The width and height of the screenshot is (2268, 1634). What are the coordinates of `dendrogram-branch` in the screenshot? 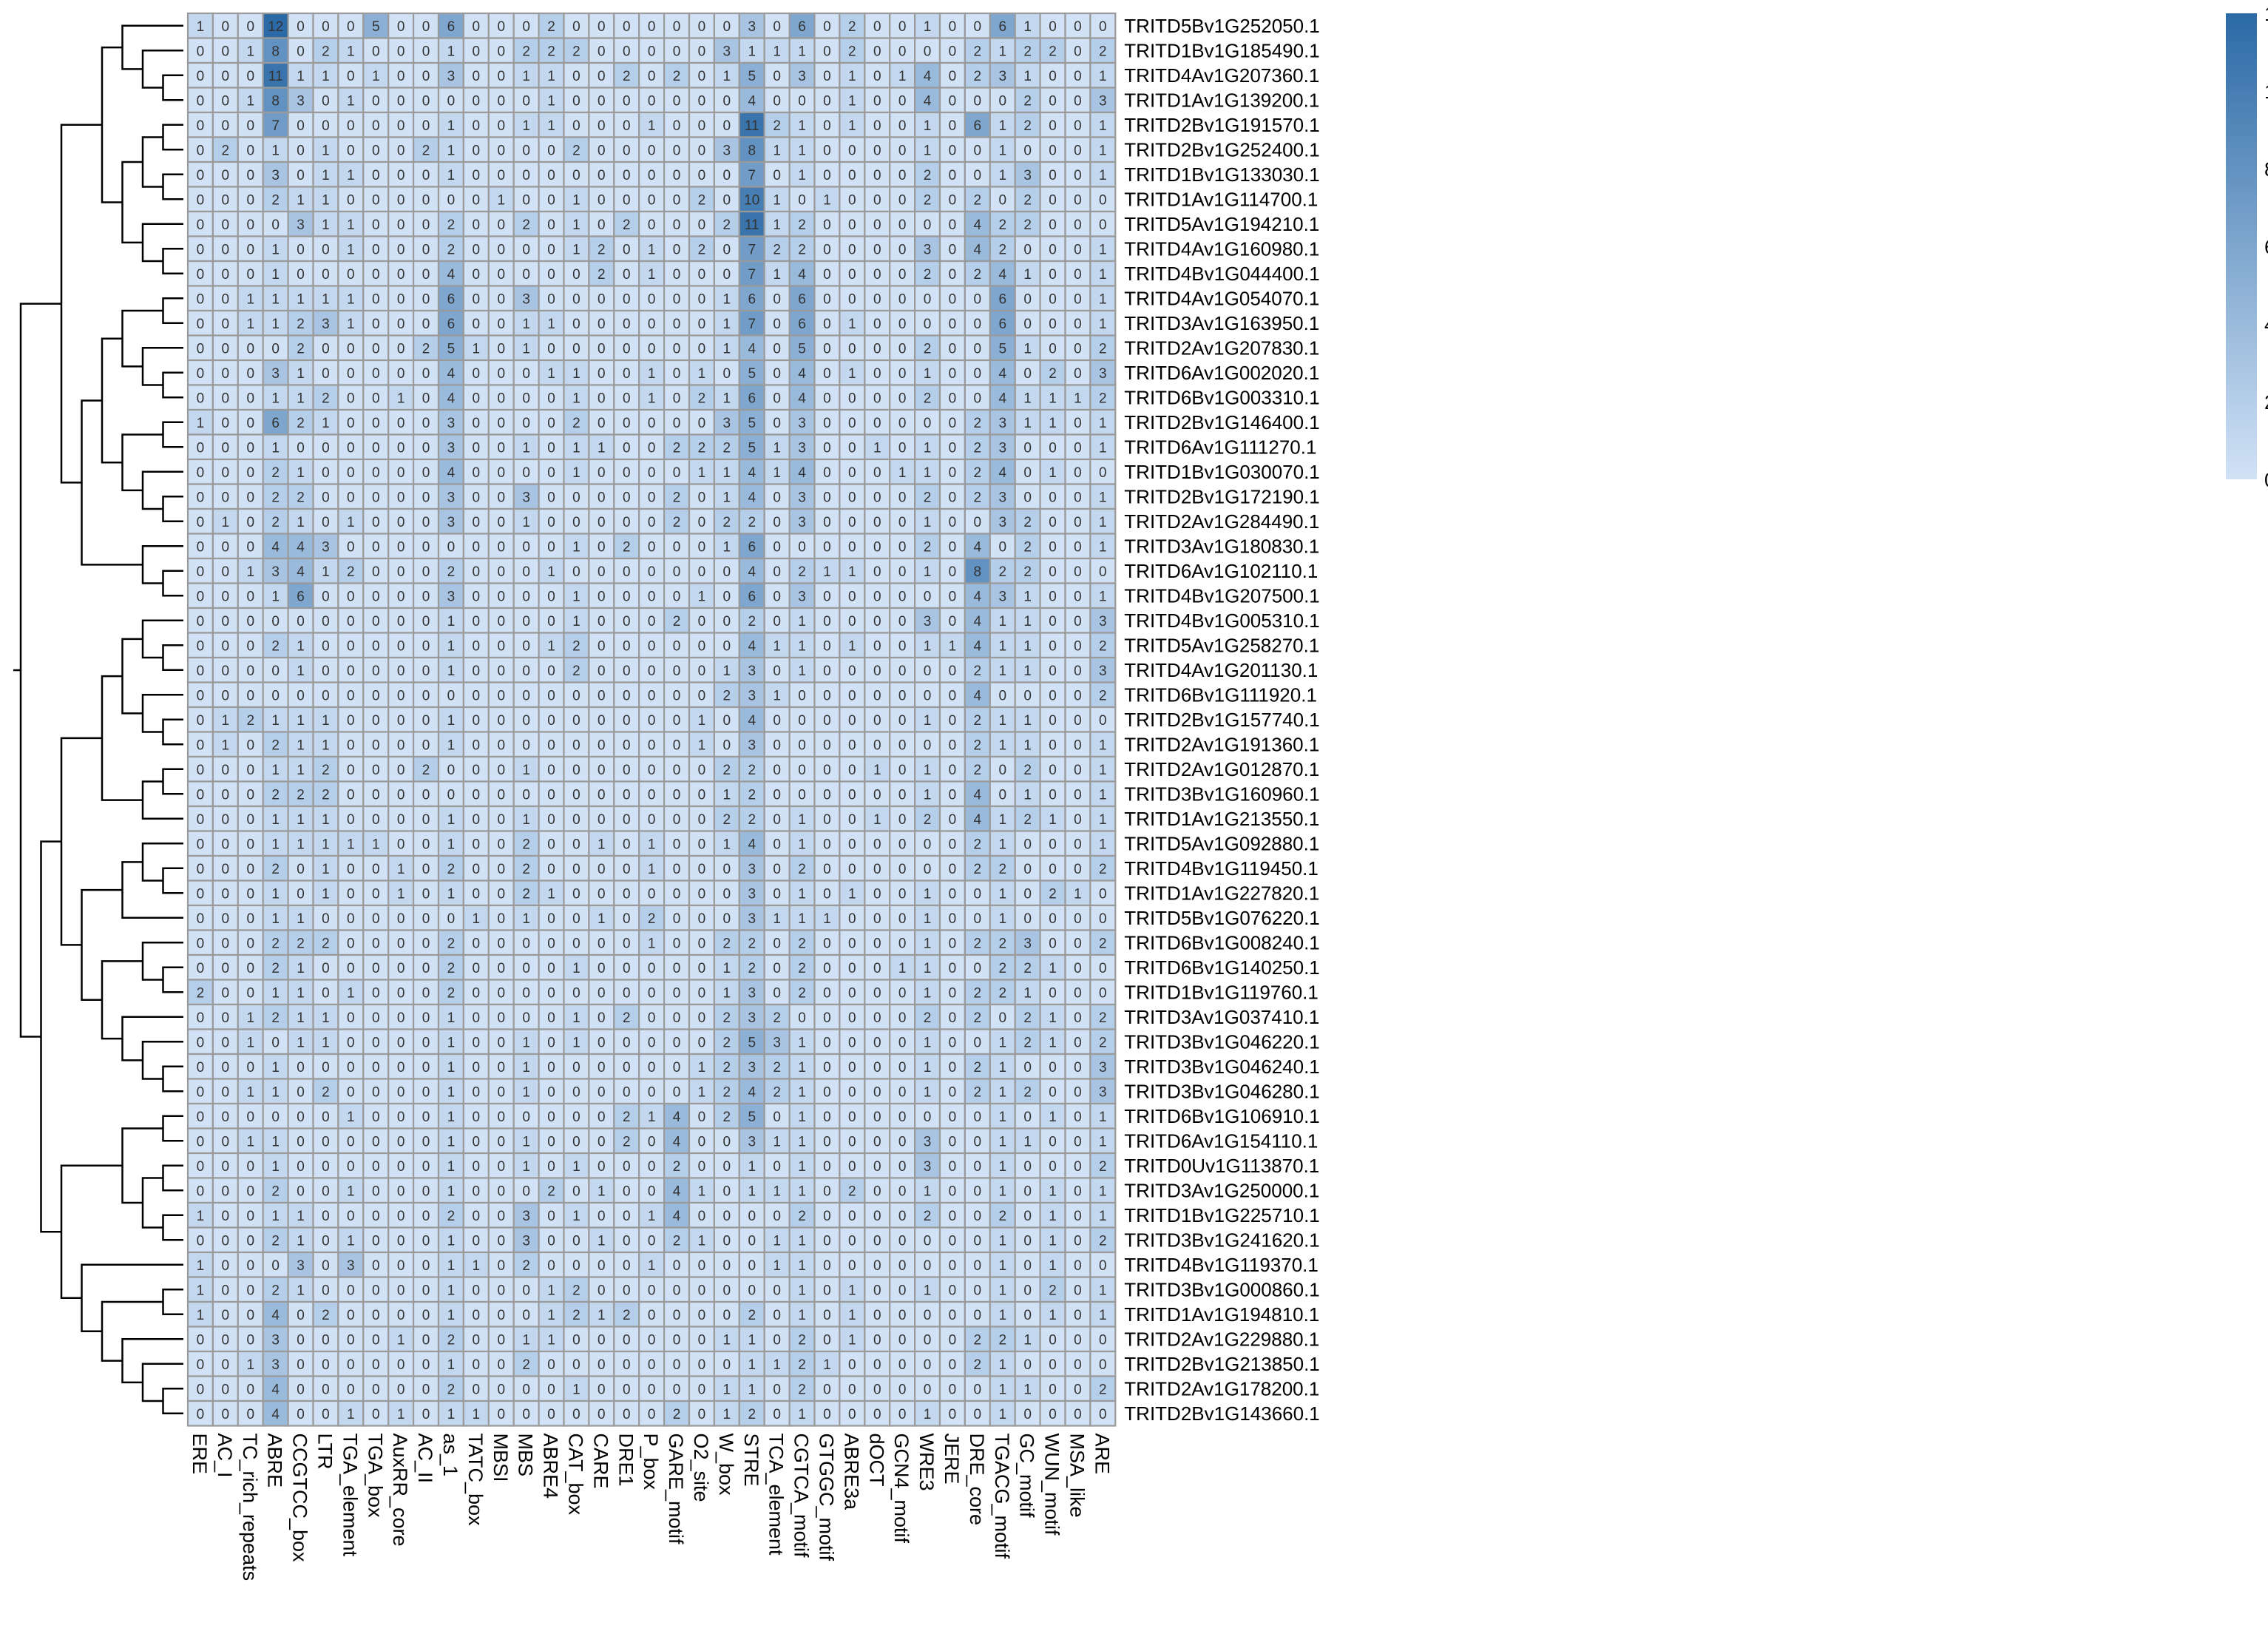 It's located at (152, 1203).